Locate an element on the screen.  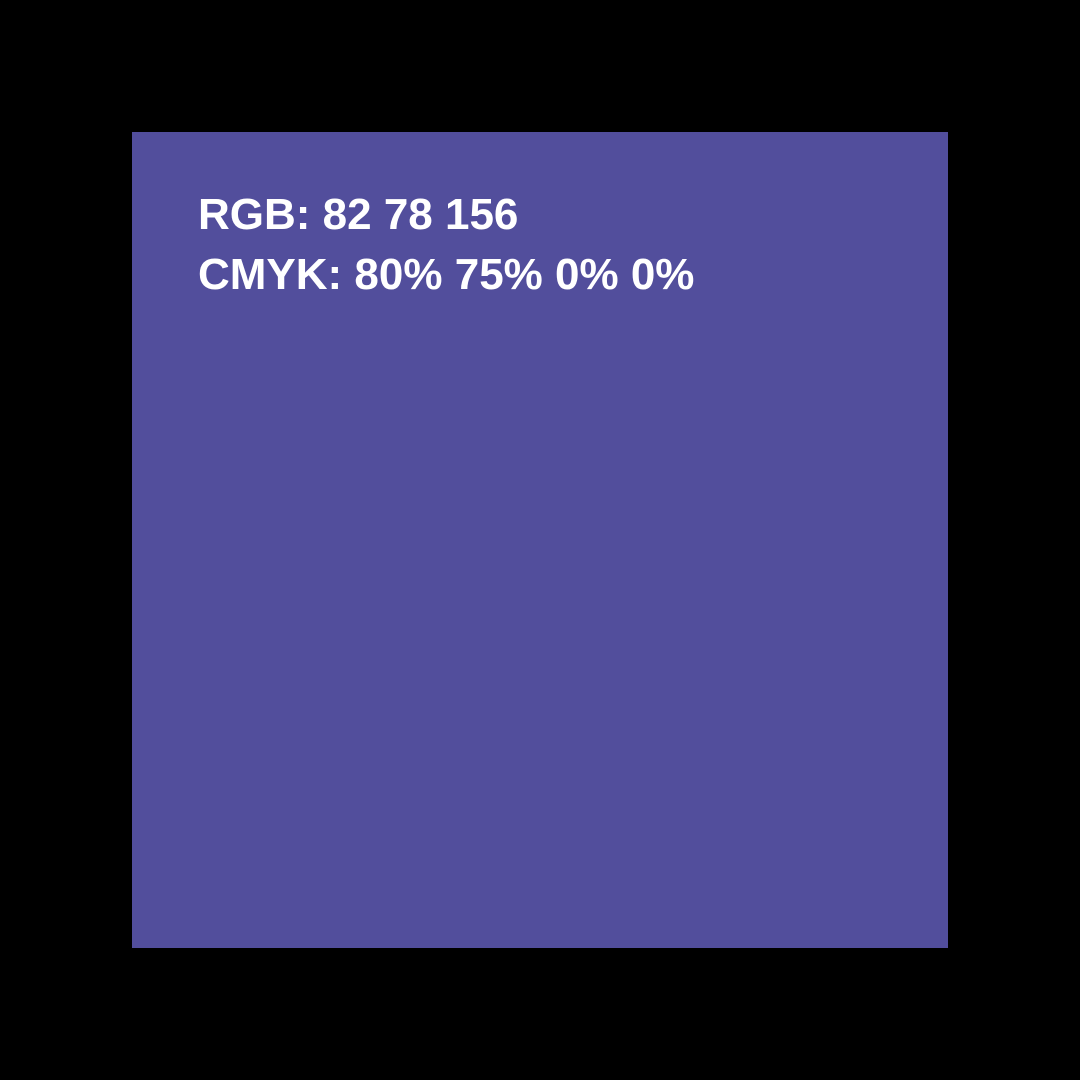
rgb-label: RGB: 82 78 156 is located at coordinates (358, 214).